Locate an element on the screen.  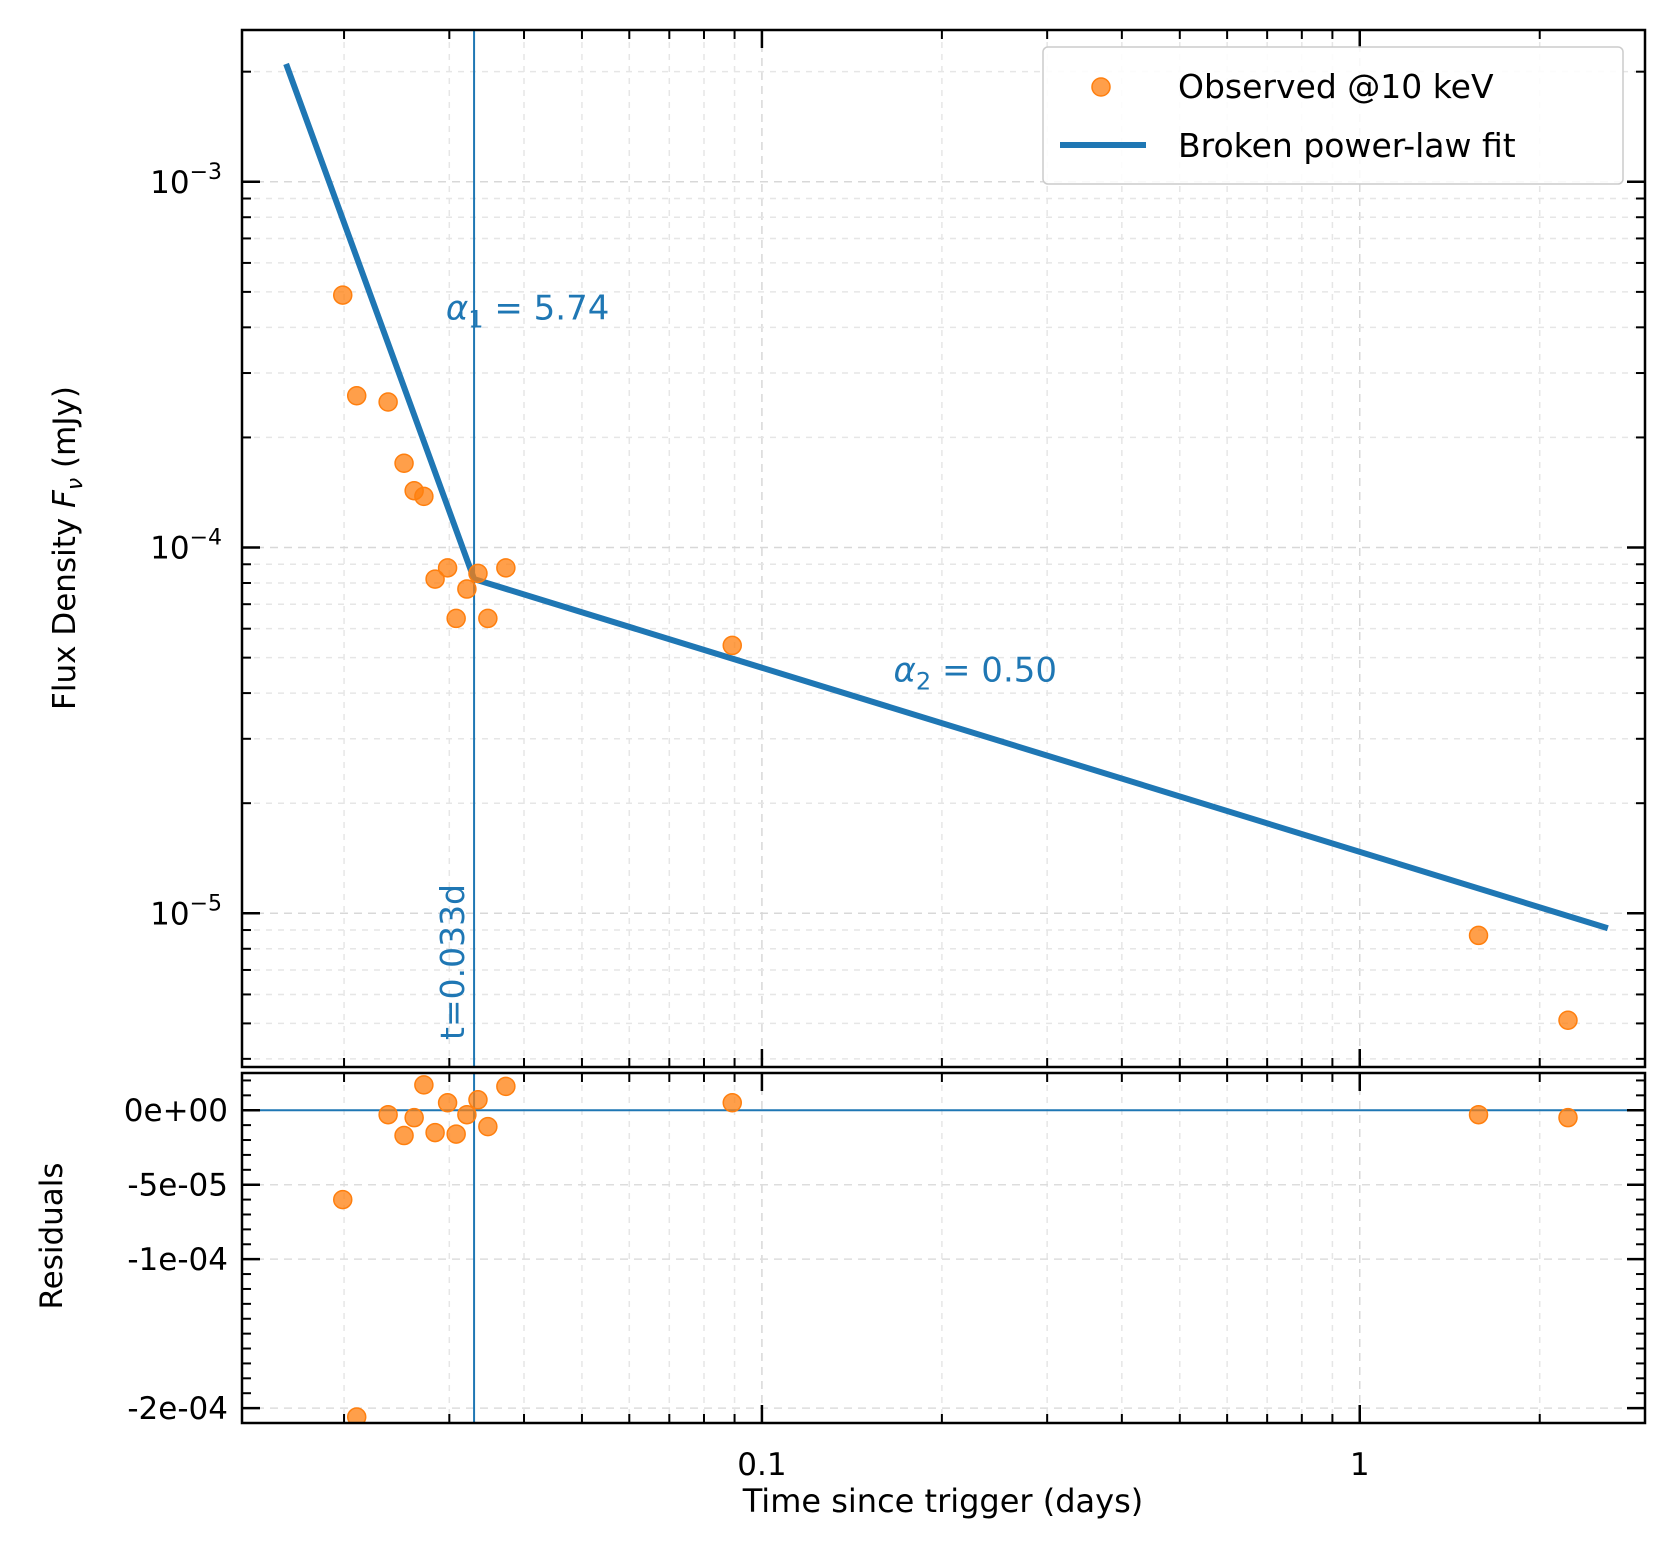
y-tick-label: 10⁻⁴ is located at coordinates (186, 546).